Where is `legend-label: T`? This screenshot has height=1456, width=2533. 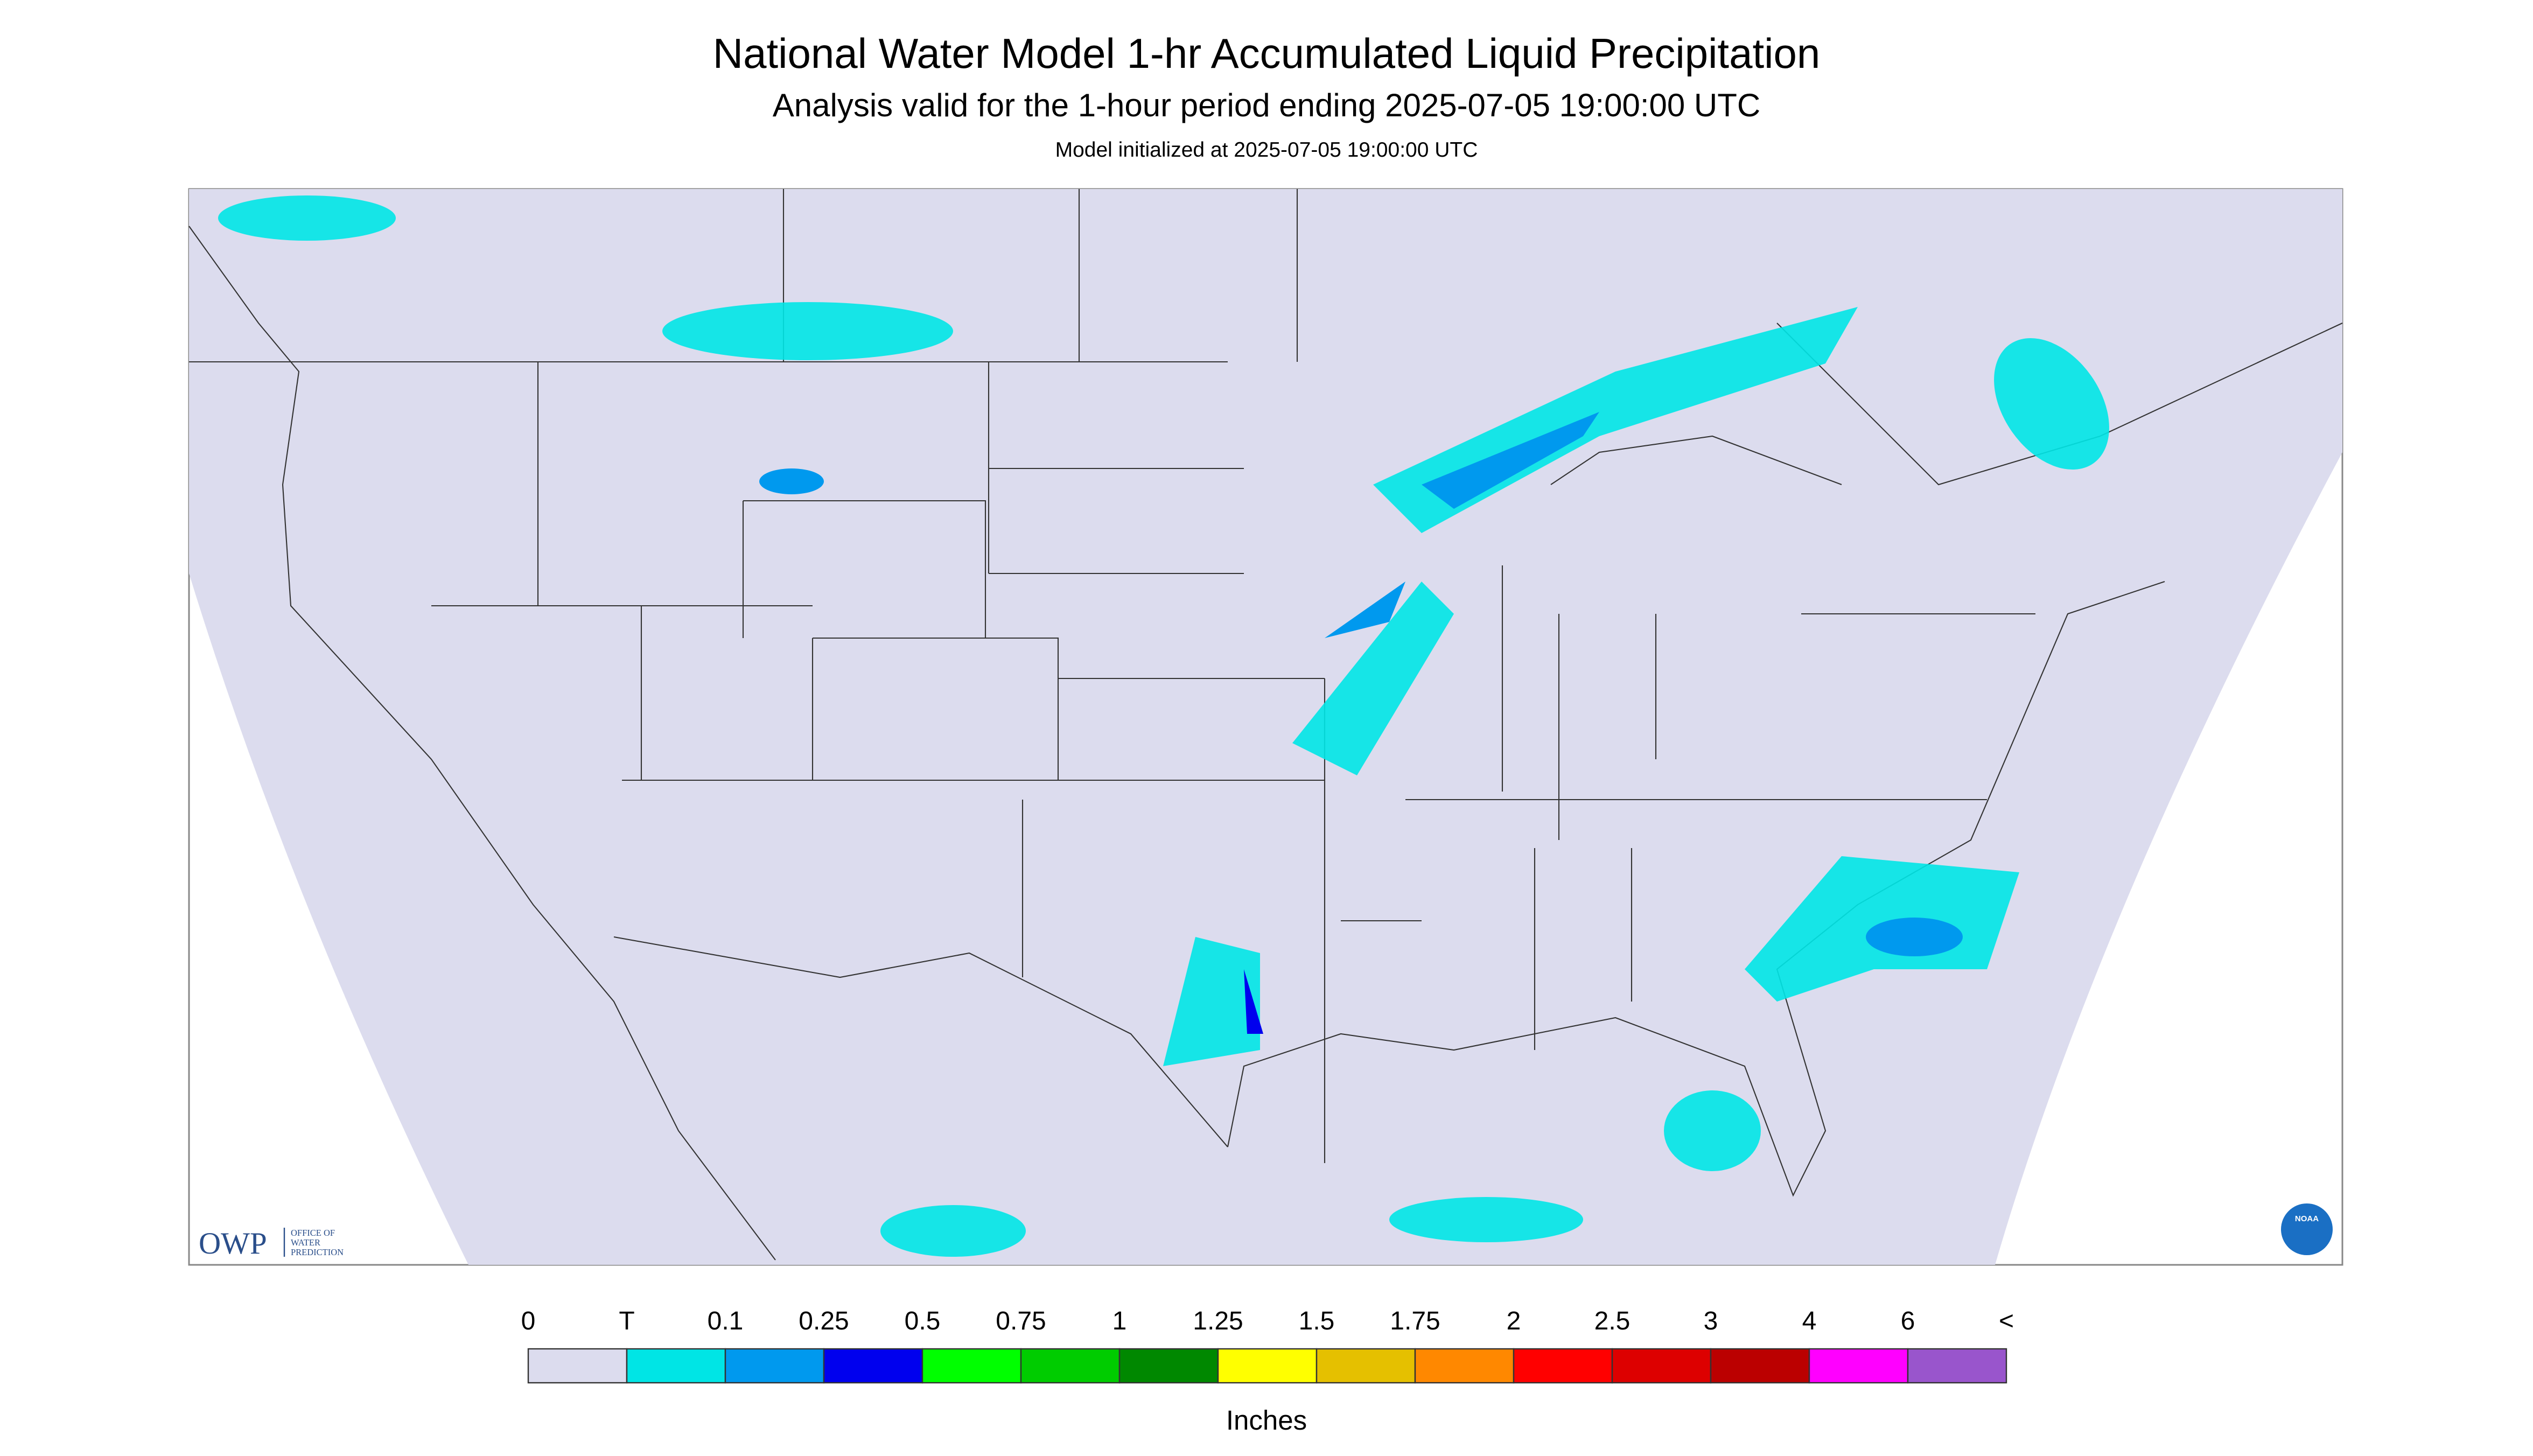
legend-label: T is located at coordinates (627, 1321).